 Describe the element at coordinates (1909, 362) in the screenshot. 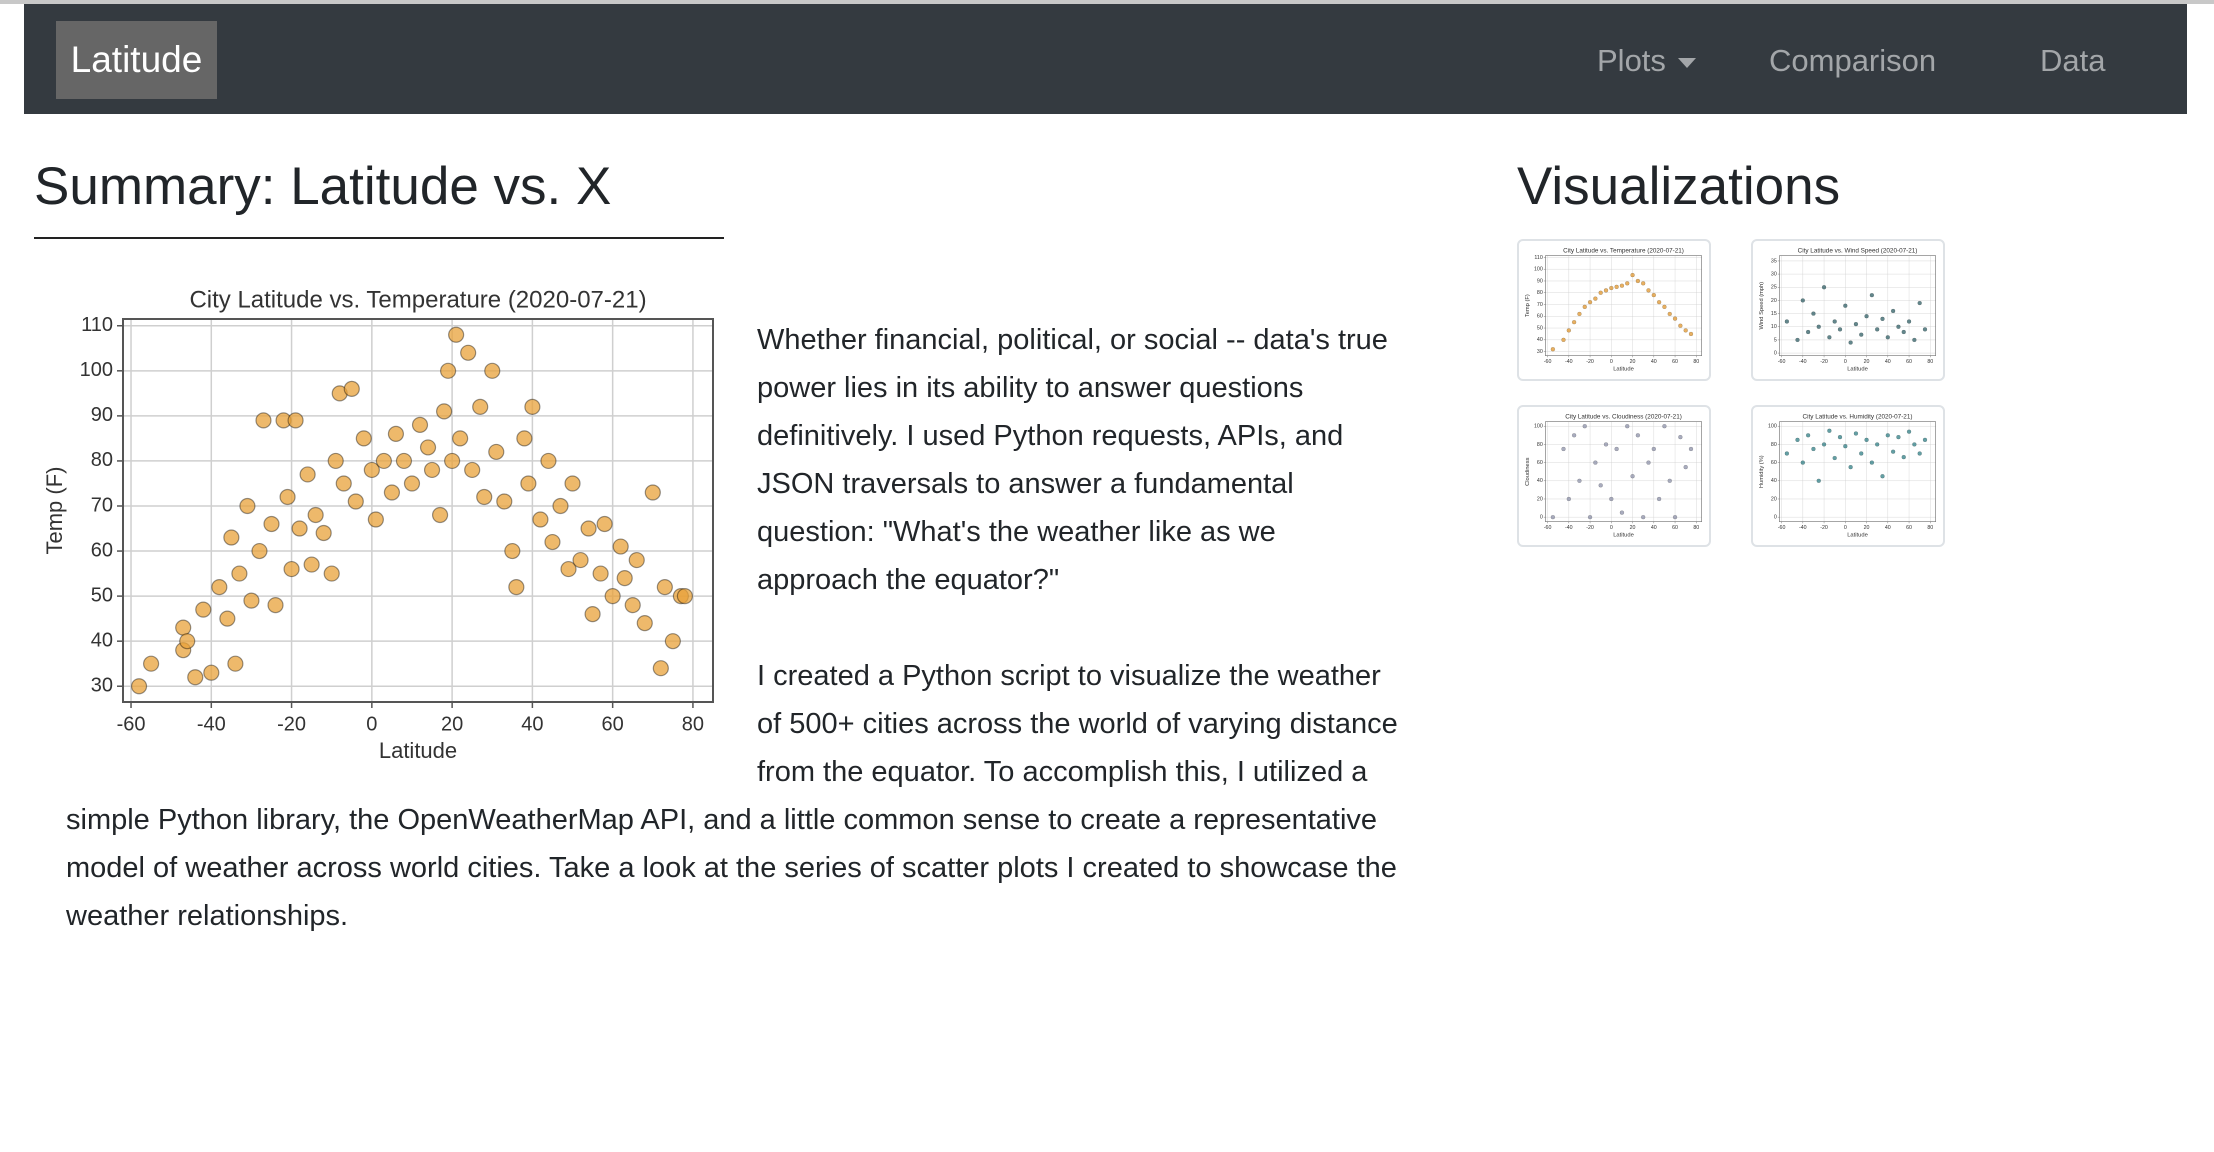

I see `x-tick-label: 60` at that location.